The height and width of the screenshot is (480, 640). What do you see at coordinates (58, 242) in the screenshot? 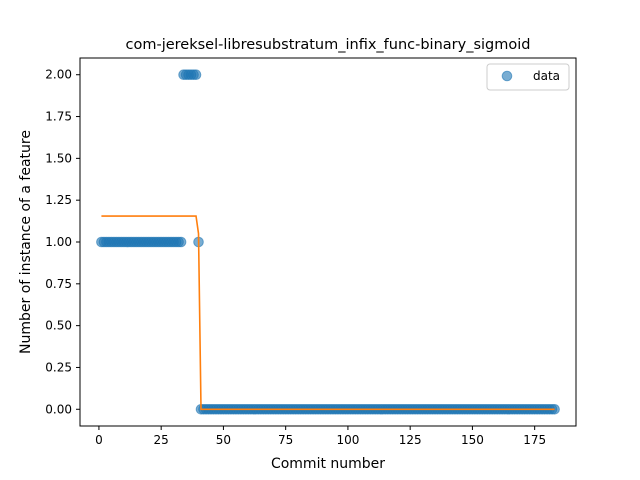
I see `y-tick-label: 1.00` at bounding box center [58, 242].